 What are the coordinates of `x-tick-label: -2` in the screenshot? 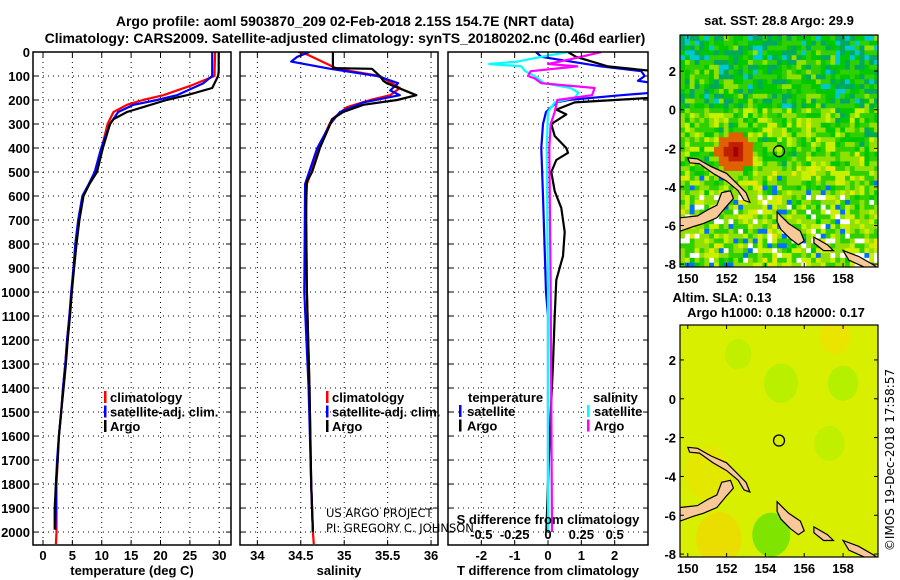 It's located at (482, 555).